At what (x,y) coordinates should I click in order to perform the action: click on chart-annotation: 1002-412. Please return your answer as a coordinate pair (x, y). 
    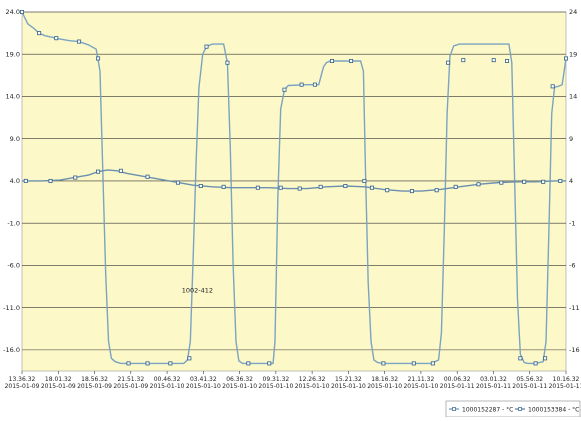
    Looking at the image, I should click on (197, 290).